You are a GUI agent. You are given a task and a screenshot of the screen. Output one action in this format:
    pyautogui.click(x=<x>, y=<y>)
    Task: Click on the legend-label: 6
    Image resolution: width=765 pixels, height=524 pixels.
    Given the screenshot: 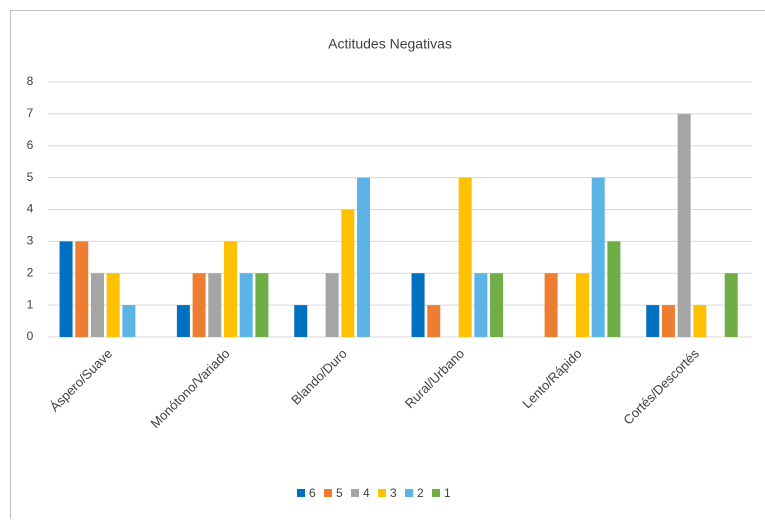 What is the action you would take?
    pyautogui.click(x=312, y=493)
    